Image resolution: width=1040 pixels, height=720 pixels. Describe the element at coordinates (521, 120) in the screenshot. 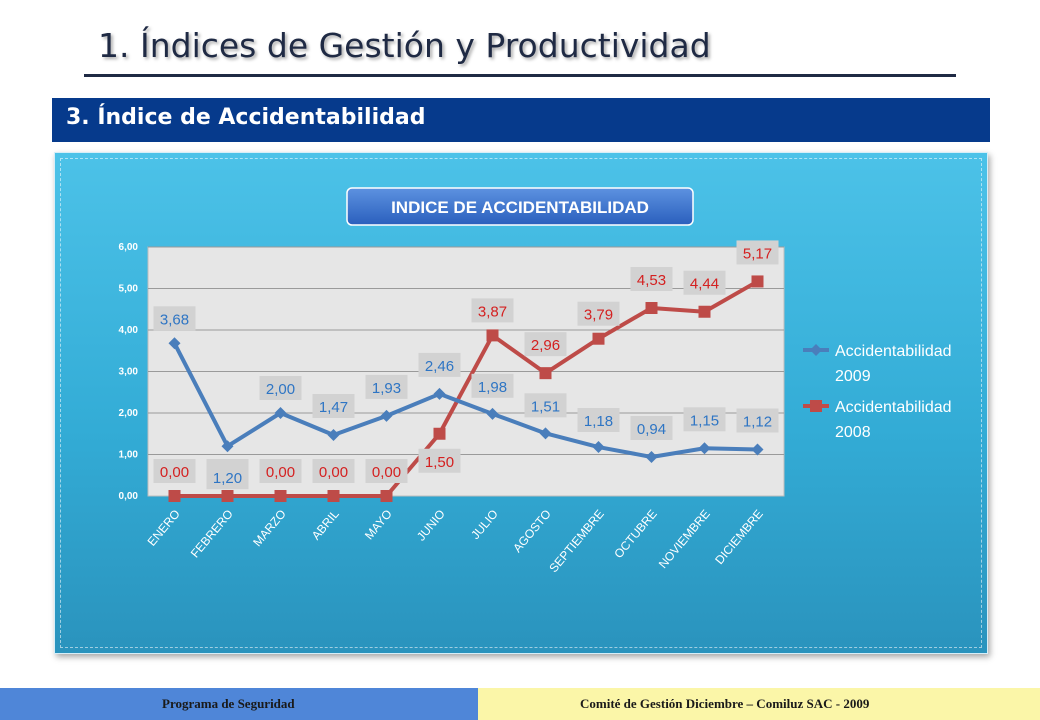

I see `section-header: 3. Índice de Accidentabilidad` at that location.